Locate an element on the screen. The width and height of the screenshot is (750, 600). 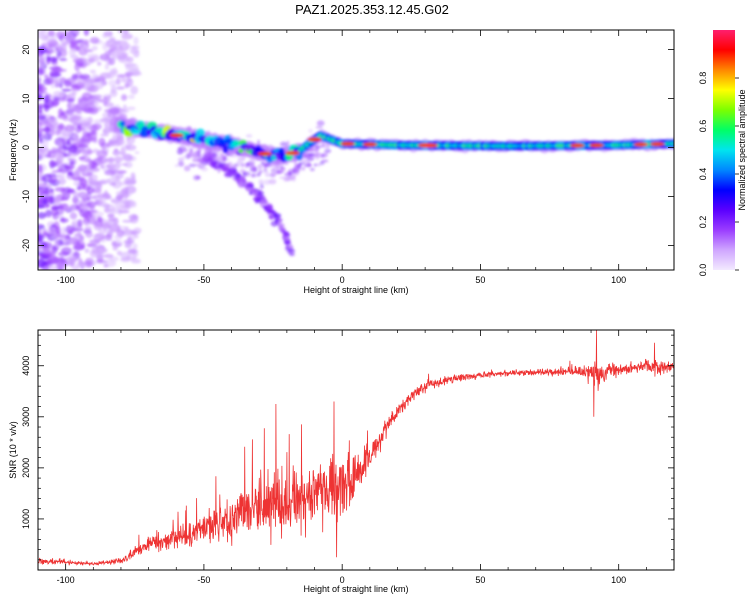
spectrogram-y-tick-label: -10 is located at coordinates (26, 196).